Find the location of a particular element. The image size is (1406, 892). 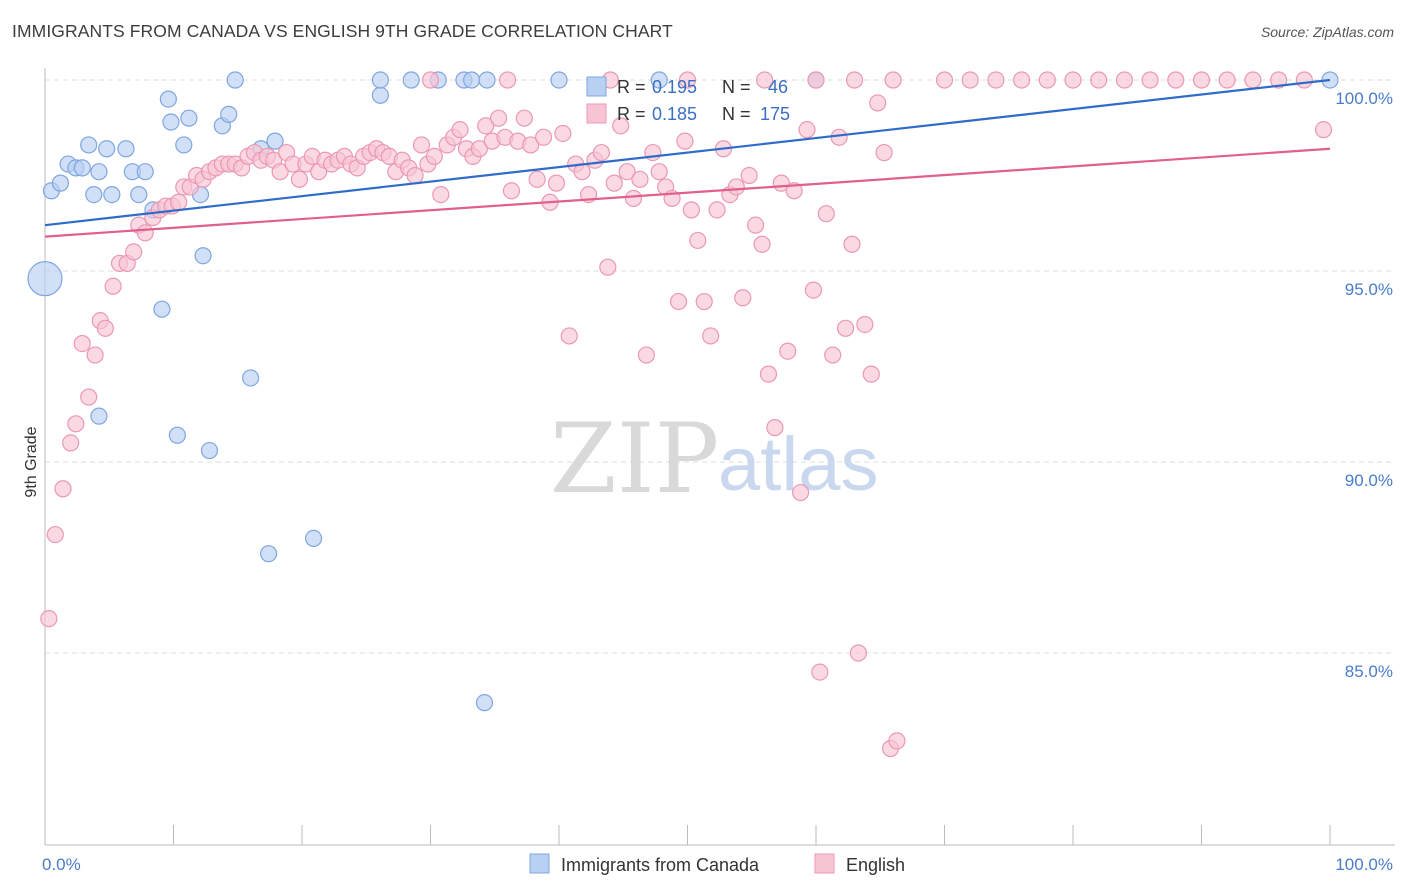

series-legend: Immigrants from Canada English is located at coordinates (717, 864).